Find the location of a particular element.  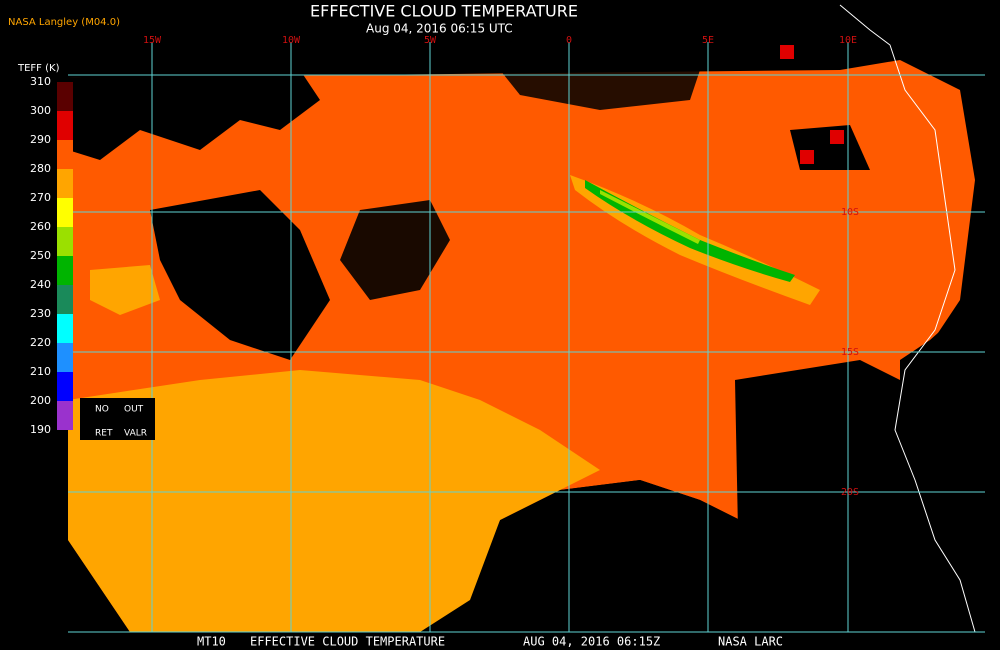

no-ret-label: RET is located at coordinates (104, 434).